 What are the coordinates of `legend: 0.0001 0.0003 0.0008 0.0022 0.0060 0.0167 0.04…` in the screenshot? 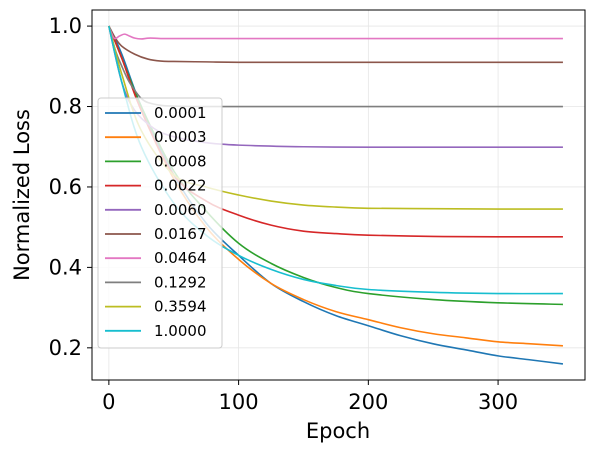 It's located at (160, 223).